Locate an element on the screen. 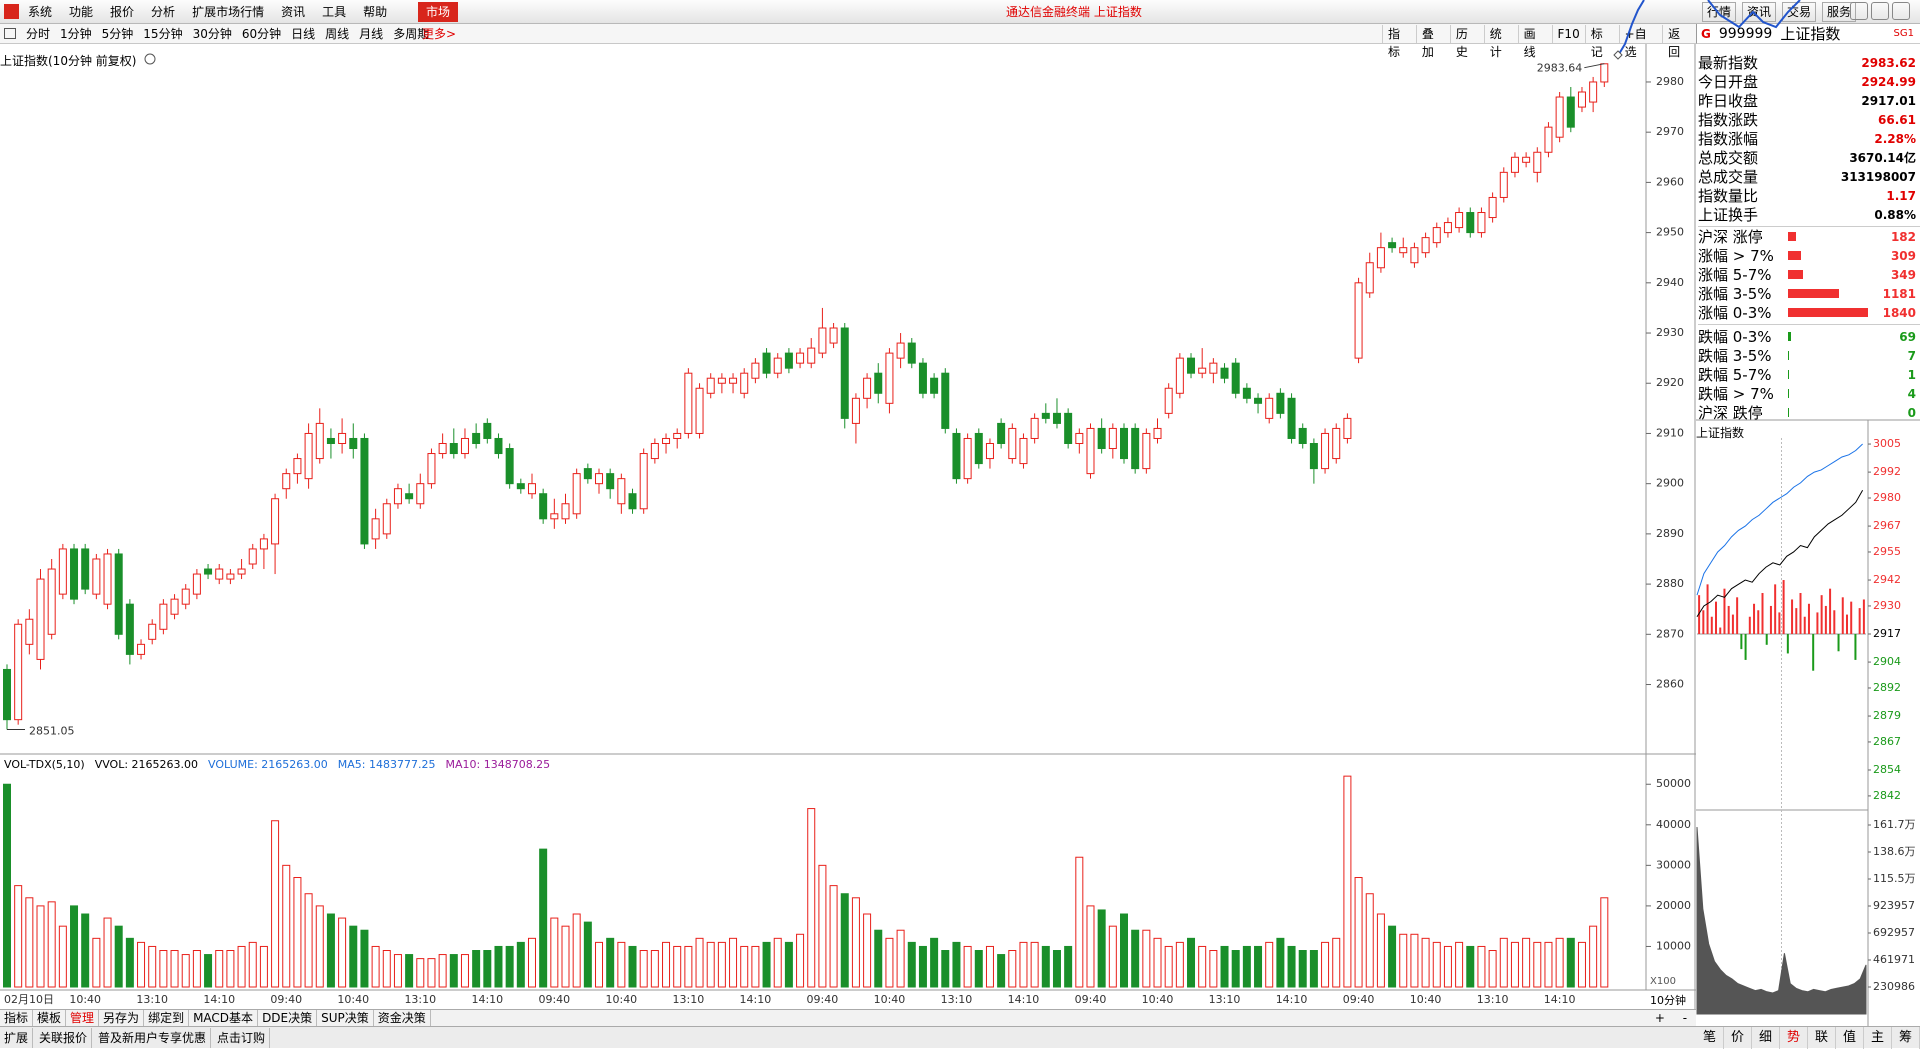 The width and height of the screenshot is (1920, 1049). tool-button: F10 is located at coordinates (1568, 34).